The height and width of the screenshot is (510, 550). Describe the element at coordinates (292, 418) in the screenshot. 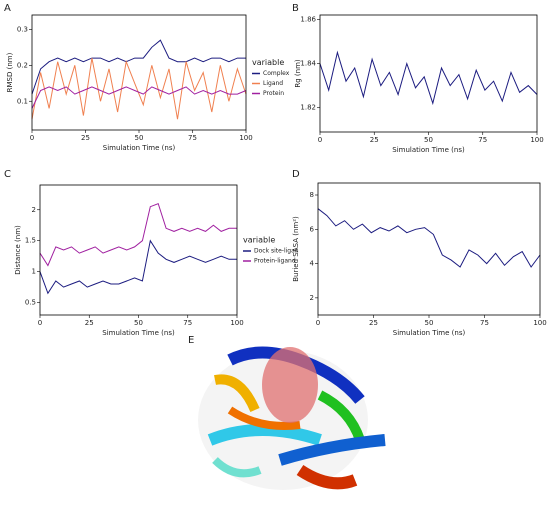

I see `protein-image` at that location.